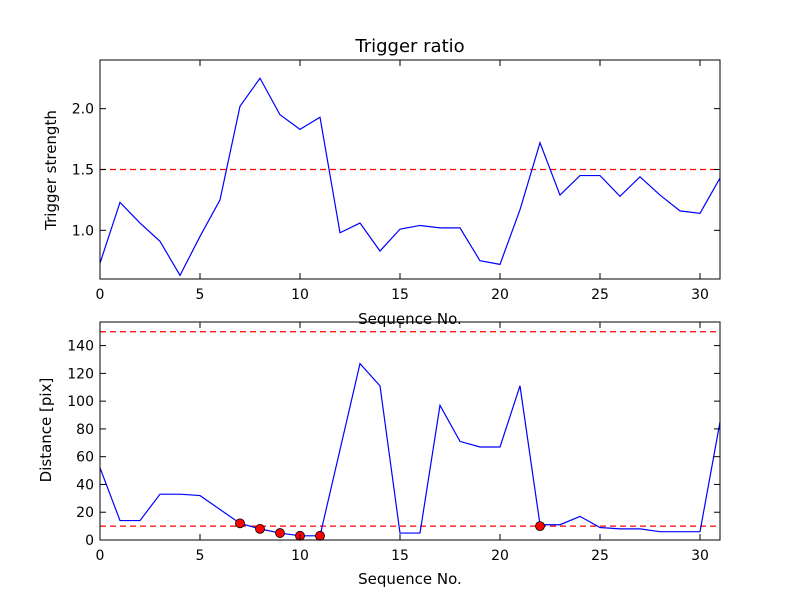  I want to click on y-axis-label: Distance [pix], so click(46, 430).